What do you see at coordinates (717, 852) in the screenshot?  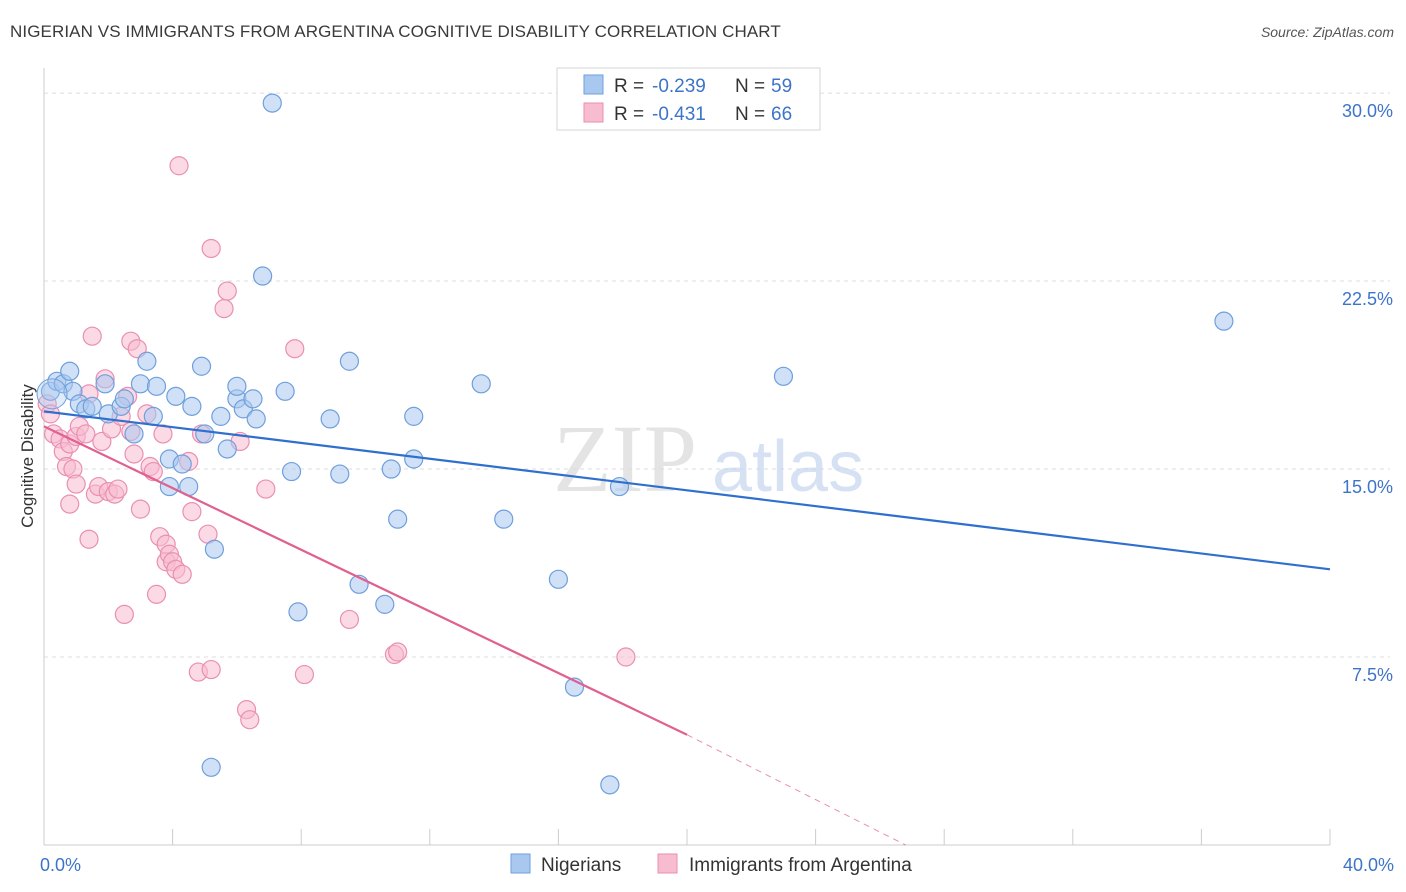 I see `x-ticks: 0.0% 40.0%` at bounding box center [717, 852].